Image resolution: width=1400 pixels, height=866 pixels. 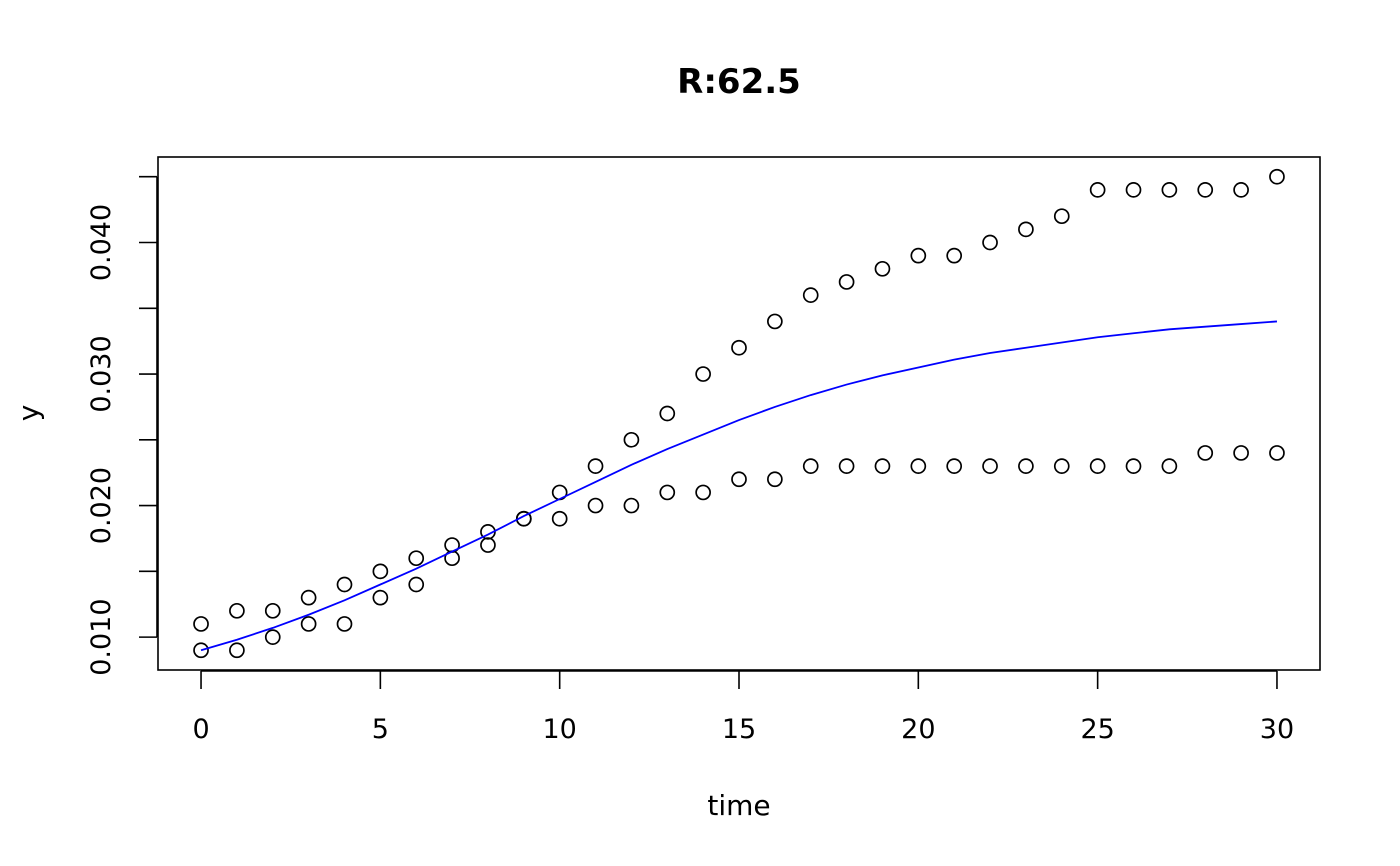 I want to click on x-tick-label: 0, so click(x=200, y=729).